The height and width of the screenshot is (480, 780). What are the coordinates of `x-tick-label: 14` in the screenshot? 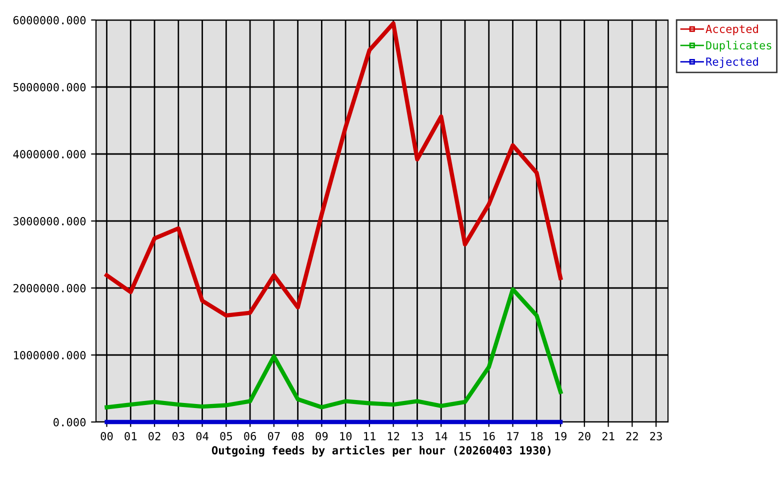 It's located at (442, 436).